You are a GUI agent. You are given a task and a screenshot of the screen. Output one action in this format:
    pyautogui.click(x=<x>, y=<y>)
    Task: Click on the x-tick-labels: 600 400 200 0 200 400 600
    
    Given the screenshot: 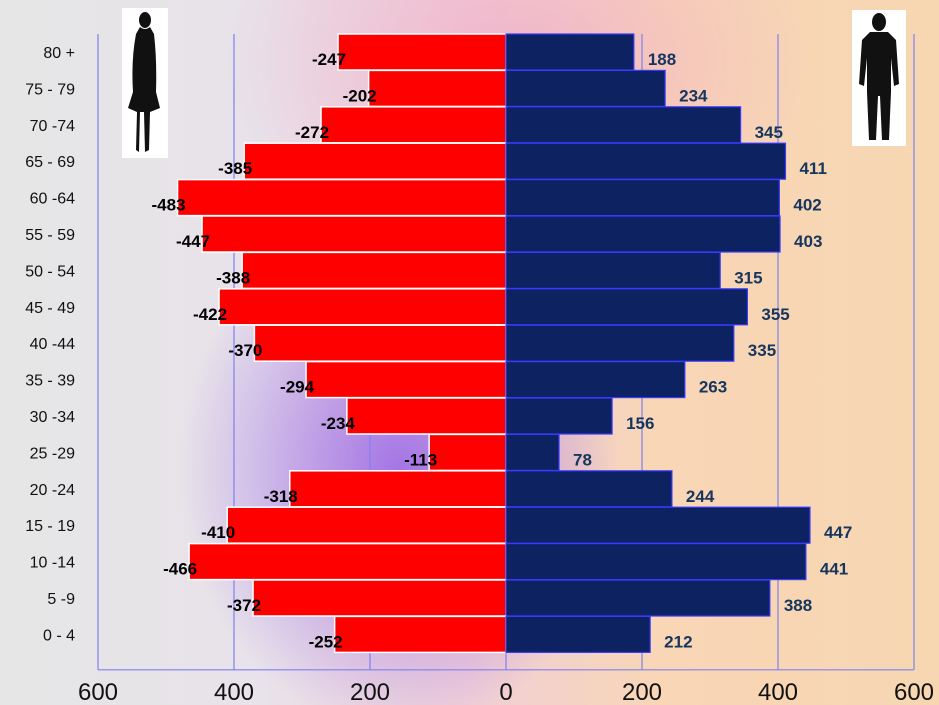 What is the action you would take?
    pyautogui.click(x=506, y=692)
    